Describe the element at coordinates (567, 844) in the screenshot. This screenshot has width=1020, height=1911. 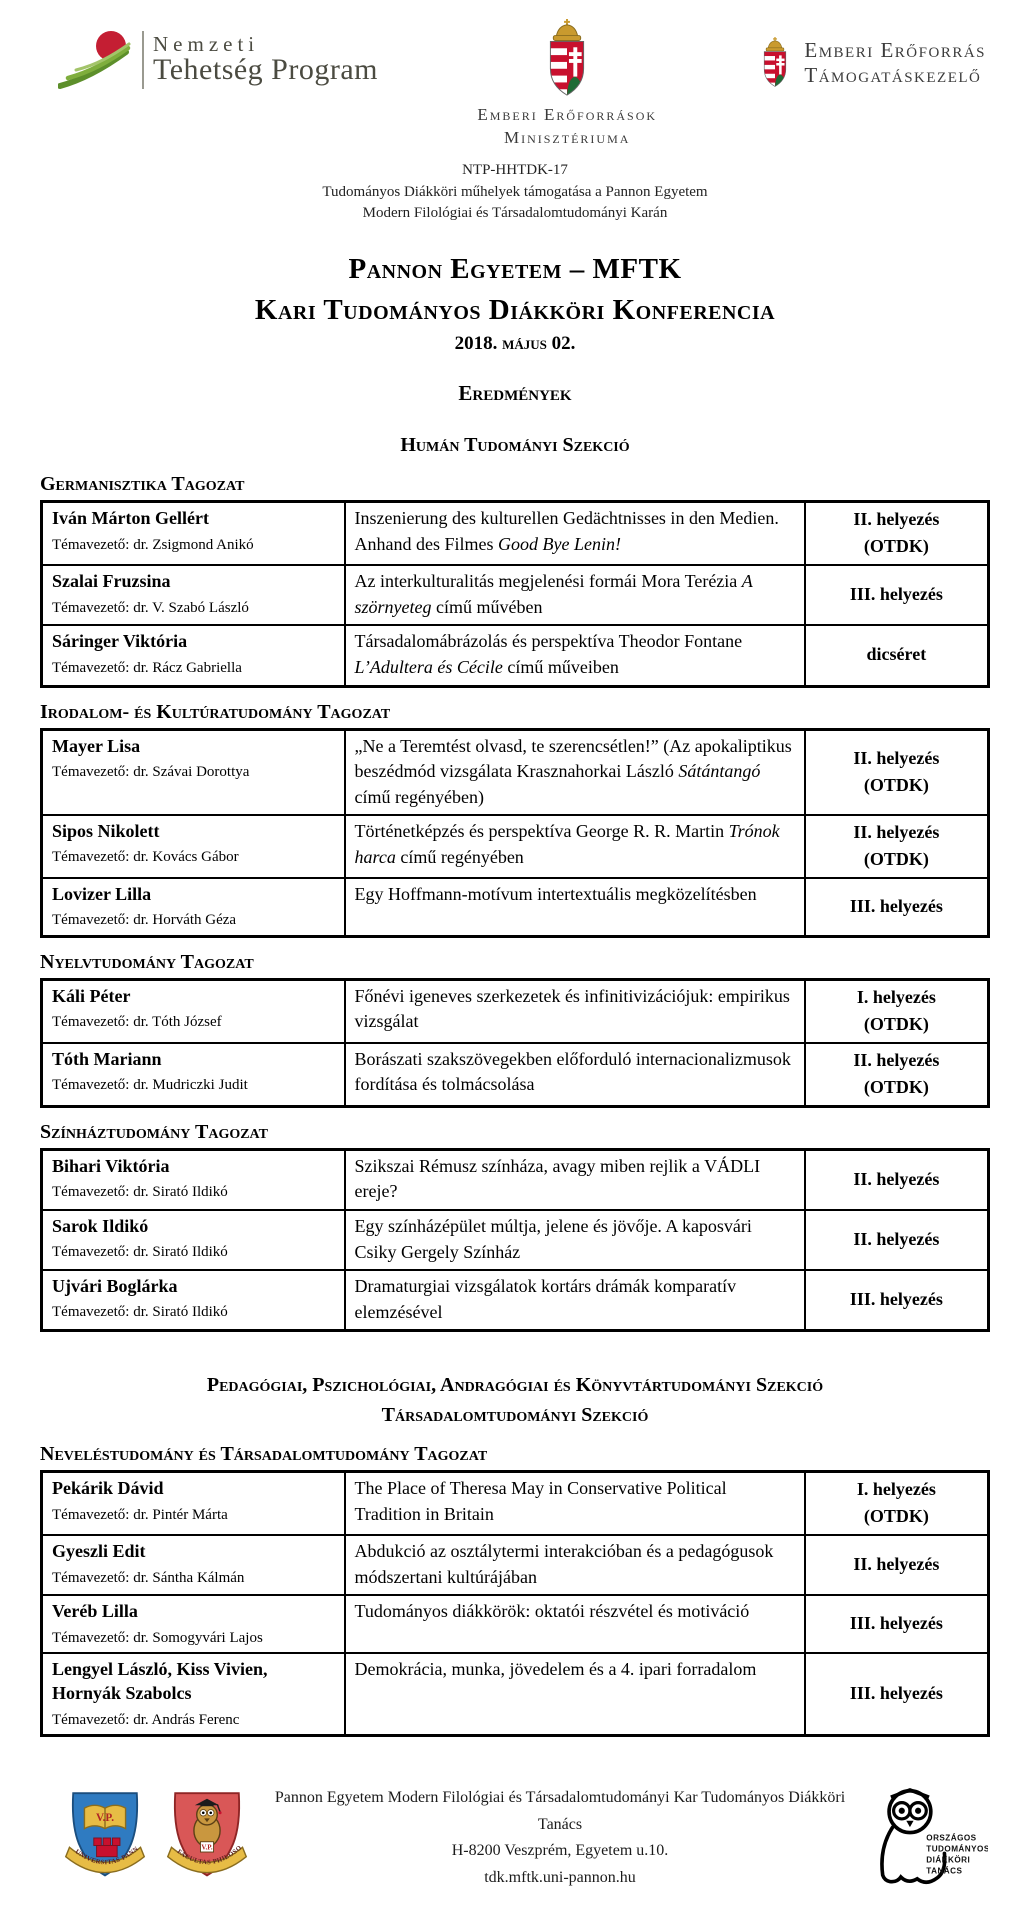
I see `thesis-title-work-italic: Trónok harca` at that location.